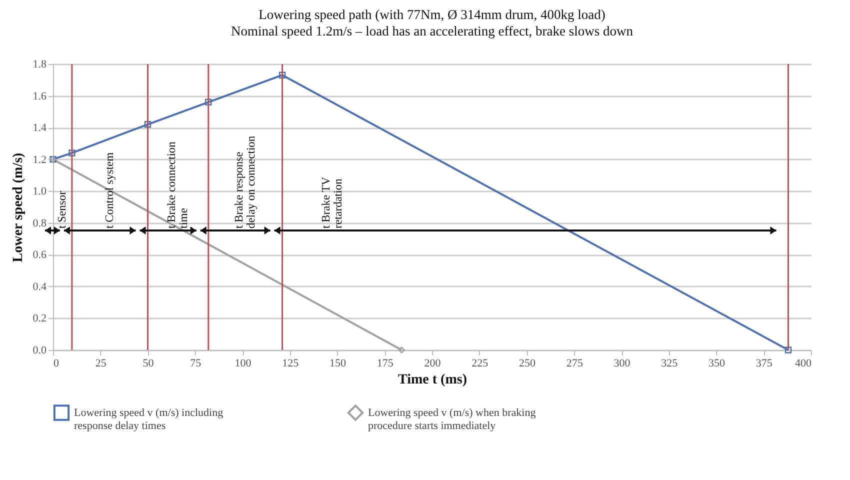 This screenshot has height=480, width=850. I want to click on x-tick-label: 225, so click(480, 364).